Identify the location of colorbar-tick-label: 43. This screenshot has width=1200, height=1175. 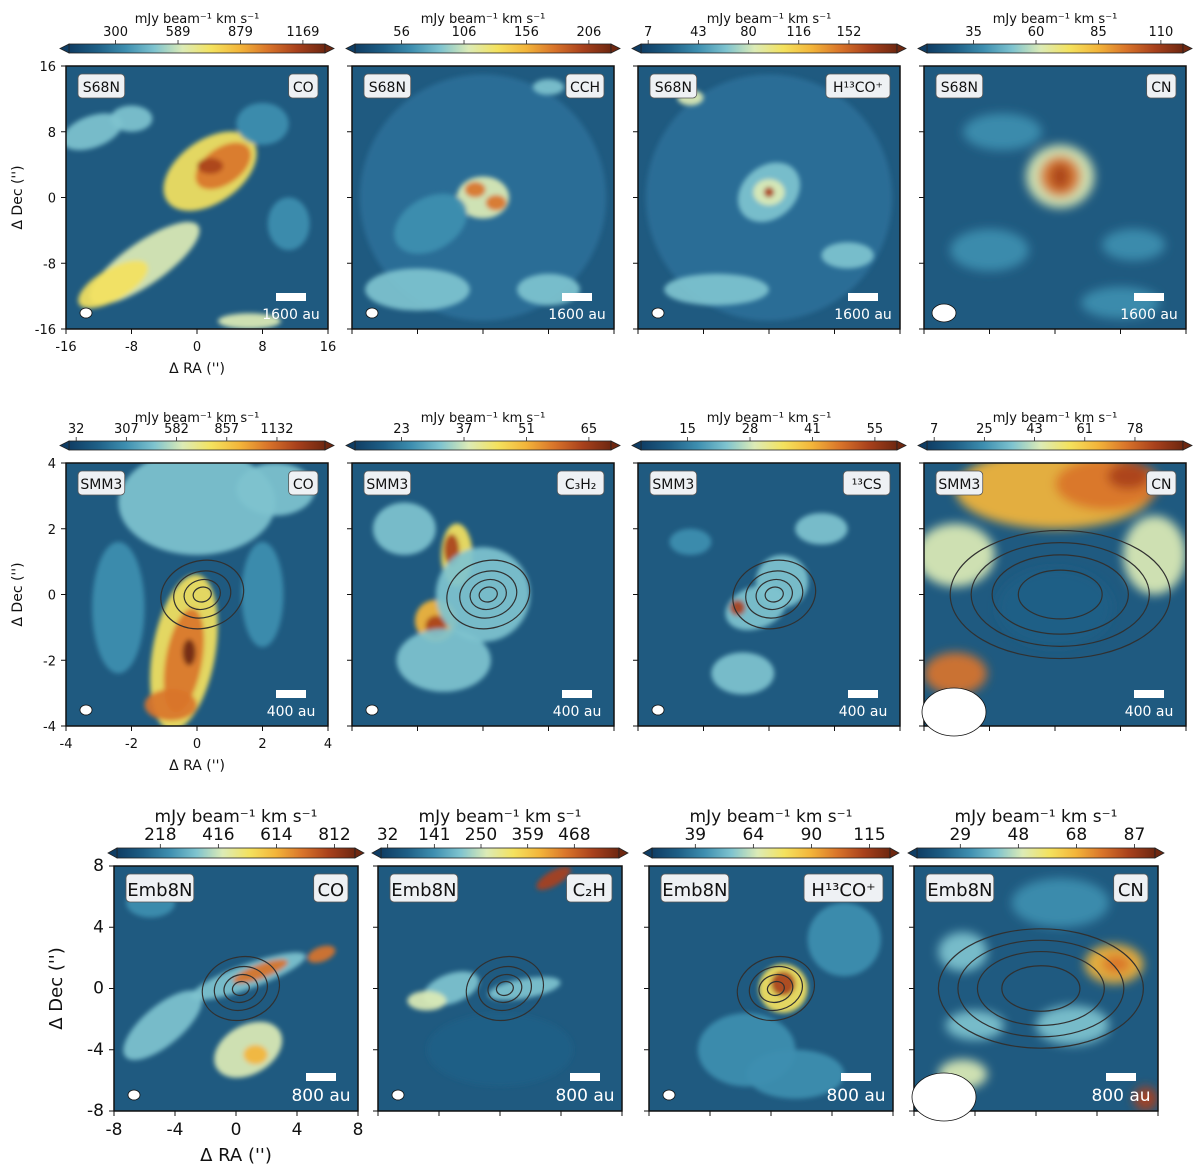
(698, 32).